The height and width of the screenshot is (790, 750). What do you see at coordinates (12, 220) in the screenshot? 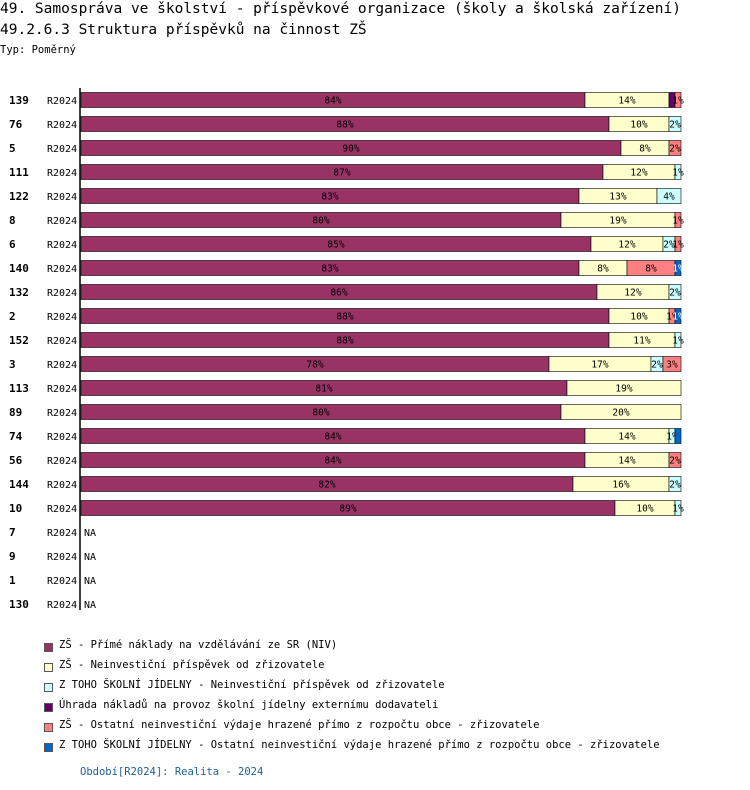
I see `row-id-label: 8` at bounding box center [12, 220].